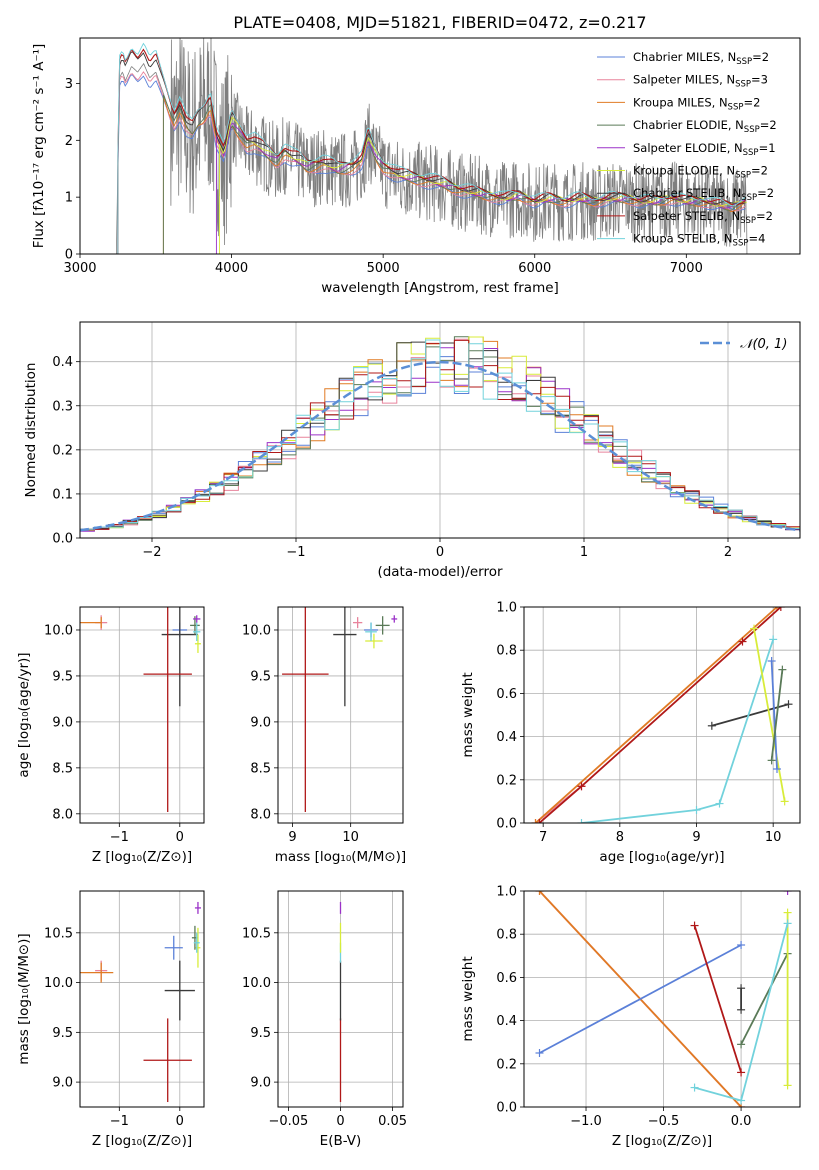  I want to click on legend-label: Salpeter MILES, NSSP=3, so click(700, 81).